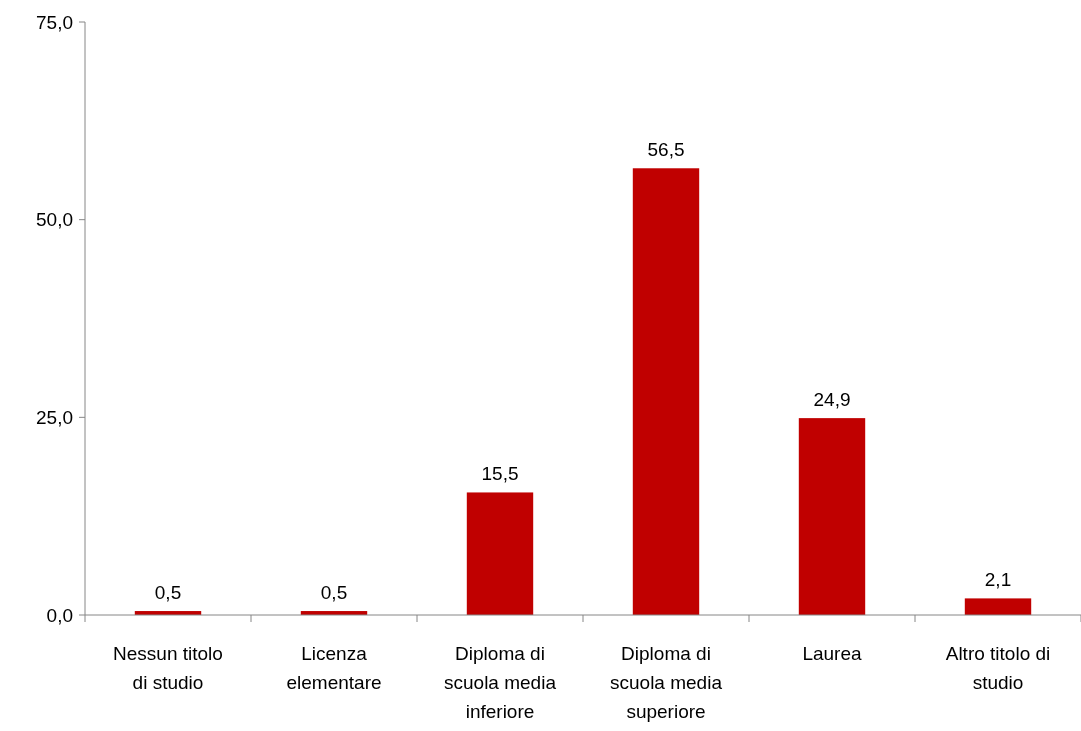 The image size is (1081, 731). Describe the element at coordinates (168, 668) in the screenshot. I see `x-tick-label: Nessun titolo di studio` at that location.